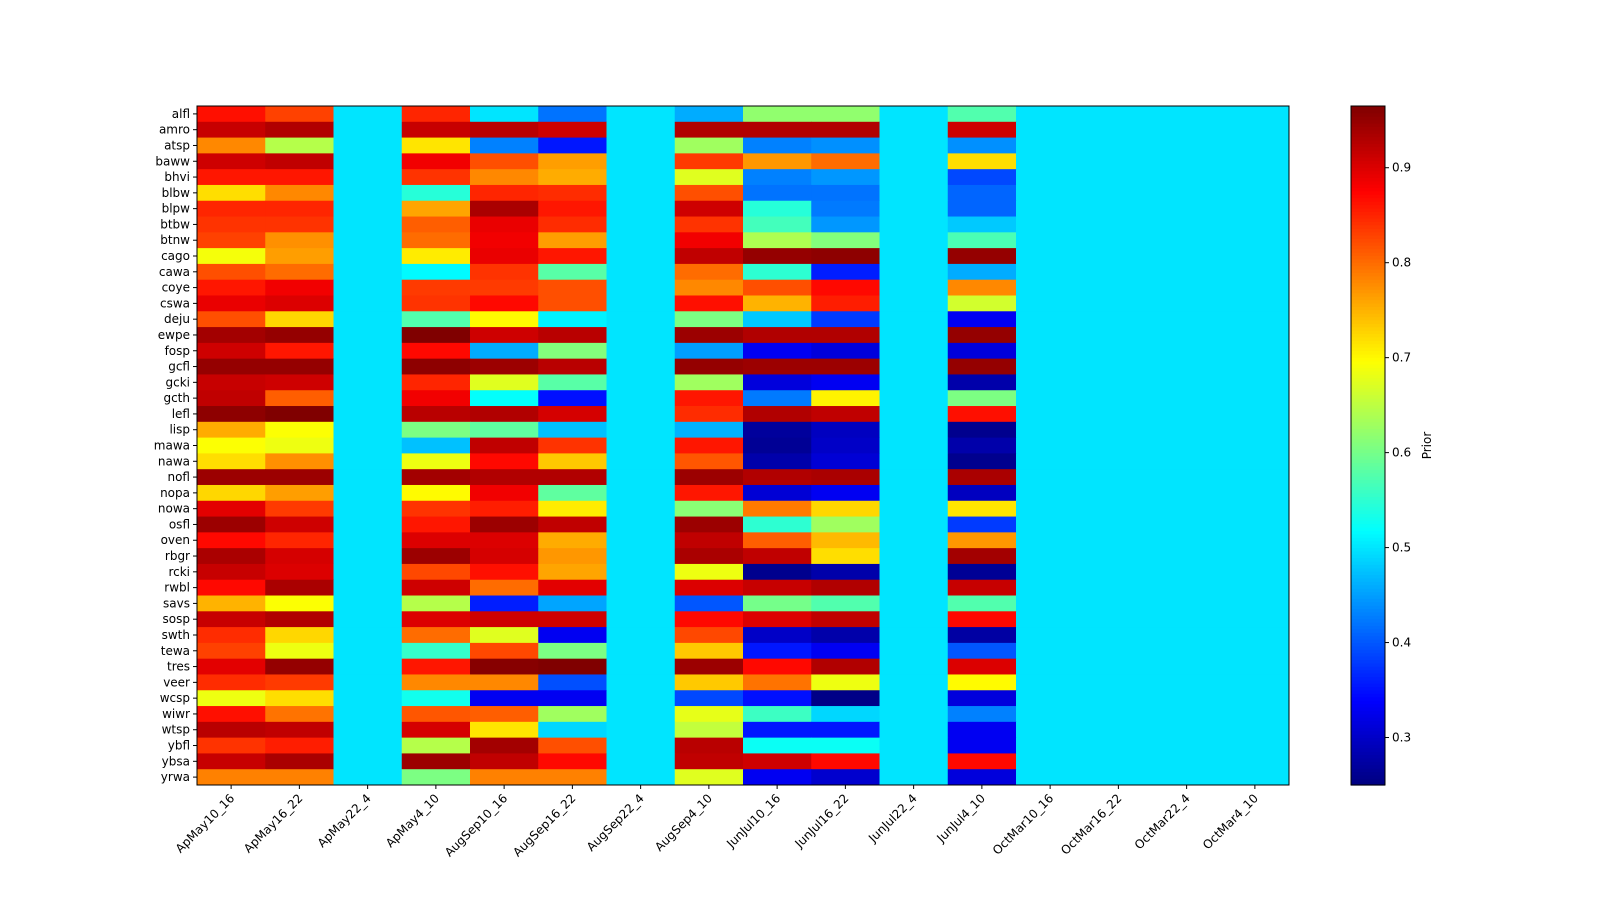 This screenshot has height=904, width=1600. What do you see at coordinates (175, 493) in the screenshot?
I see `y-tick-label: nopa` at bounding box center [175, 493].